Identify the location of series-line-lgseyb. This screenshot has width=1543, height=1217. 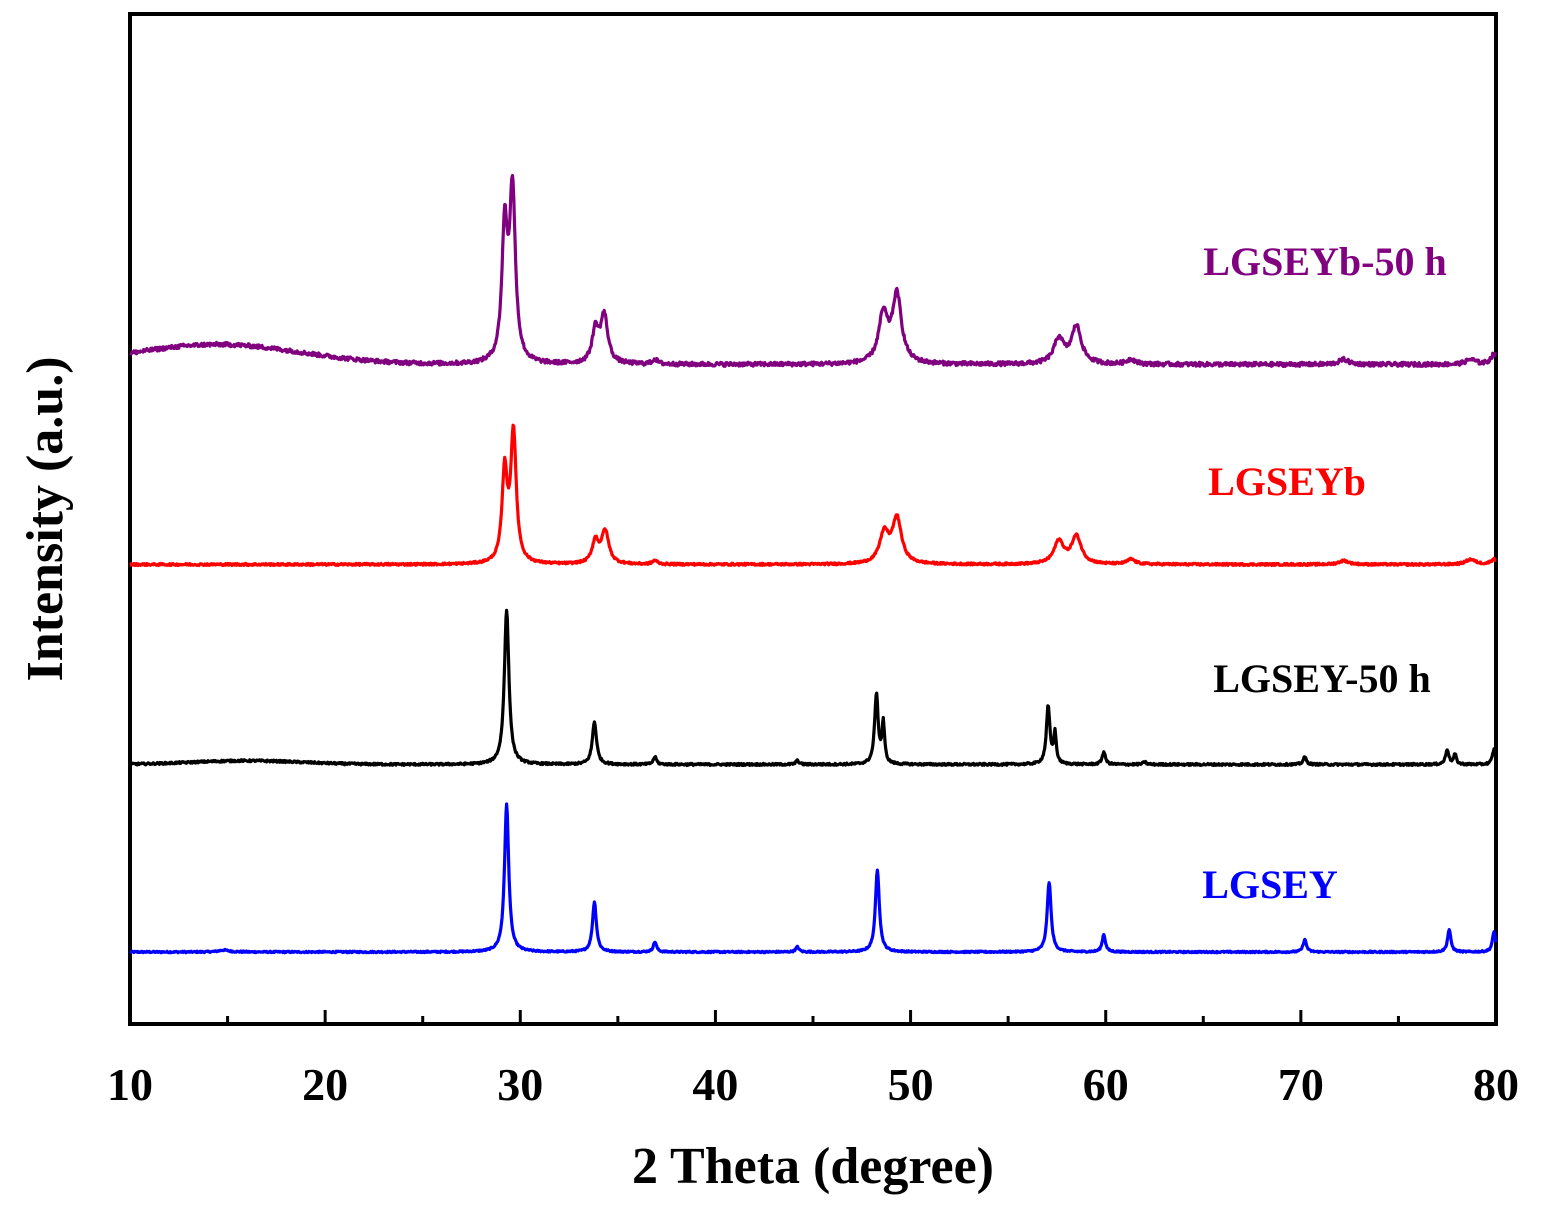
(813, 495).